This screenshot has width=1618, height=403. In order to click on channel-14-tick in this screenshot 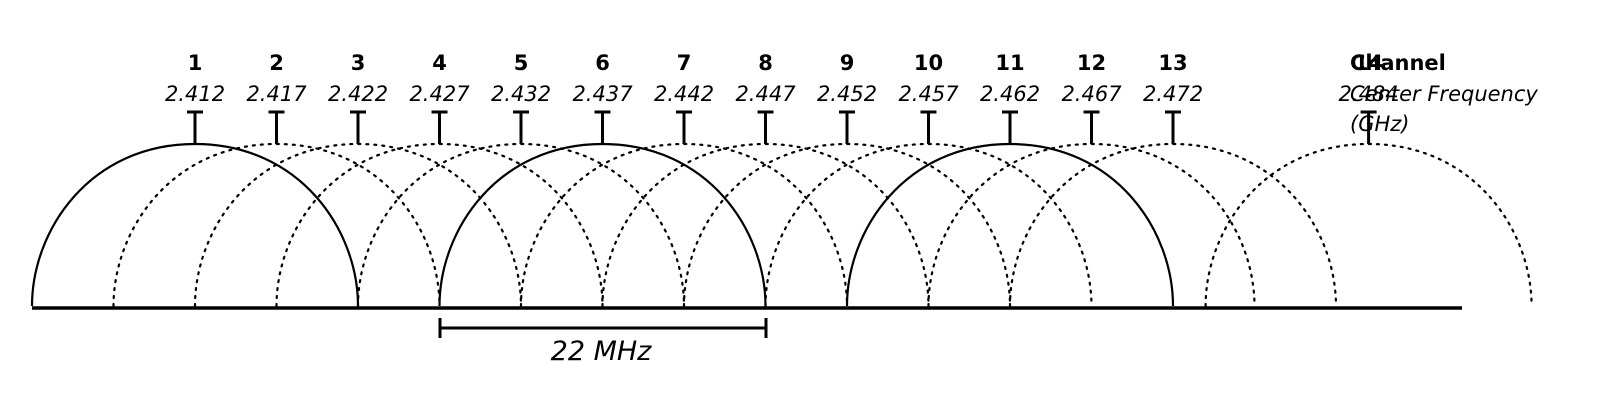, I will do `click(1368, 127)`.